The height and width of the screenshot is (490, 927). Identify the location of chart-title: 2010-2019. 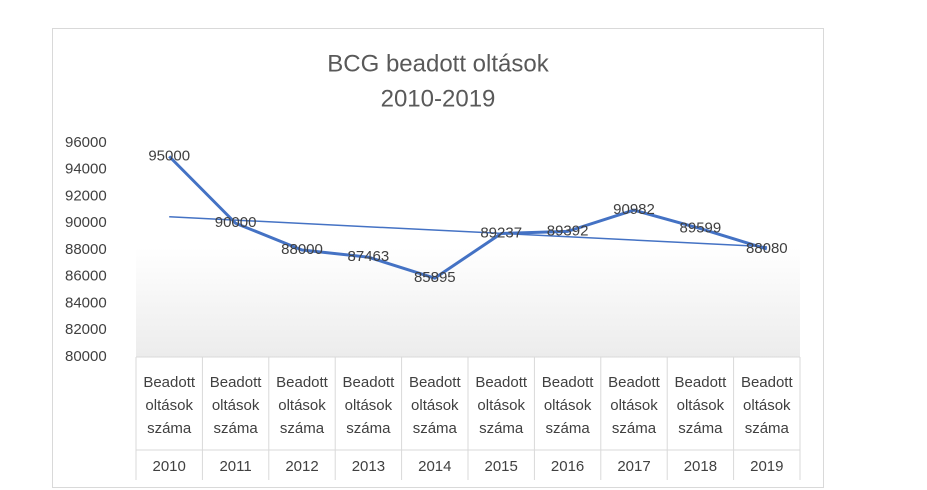
(438, 98).